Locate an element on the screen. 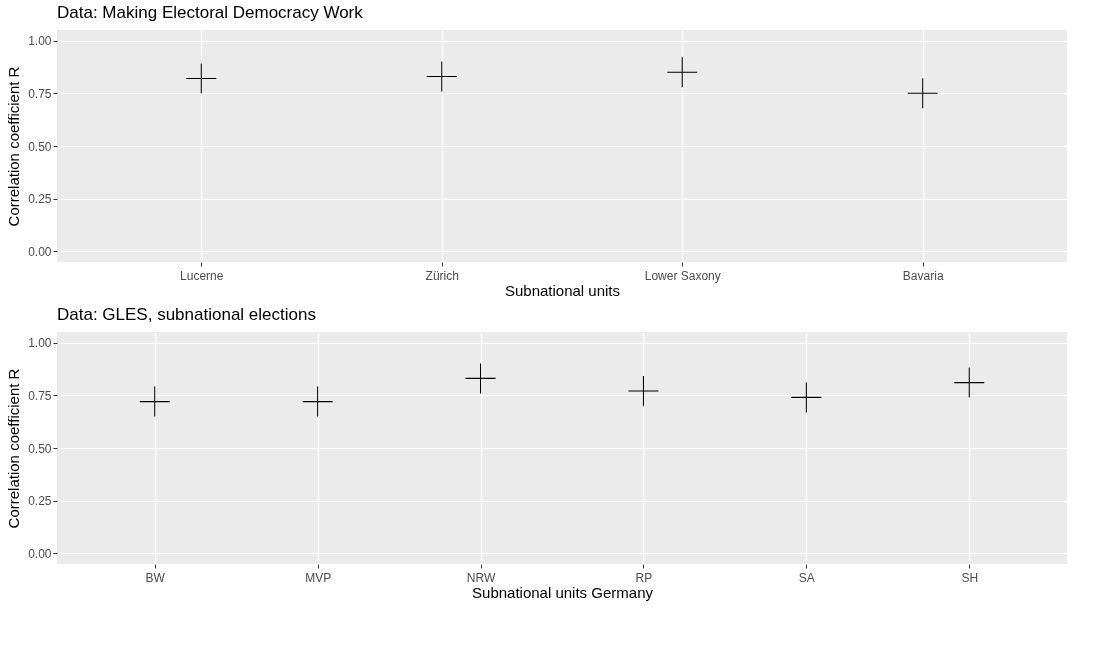 The height and width of the screenshot is (661, 1093). x-tick-label: Lower Saxony is located at coordinates (682, 275).